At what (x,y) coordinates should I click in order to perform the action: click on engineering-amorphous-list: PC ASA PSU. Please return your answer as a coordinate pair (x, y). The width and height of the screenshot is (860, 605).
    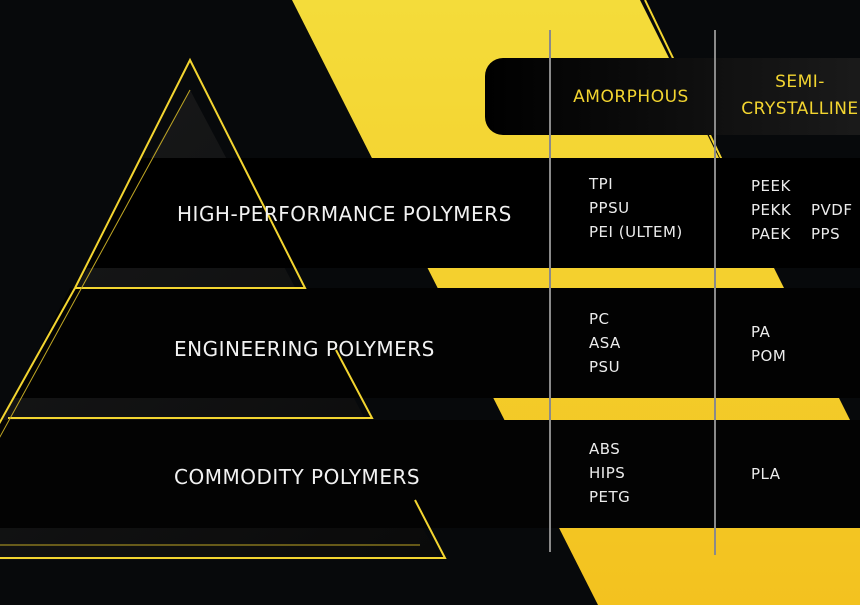
    Looking at the image, I should click on (605, 343).